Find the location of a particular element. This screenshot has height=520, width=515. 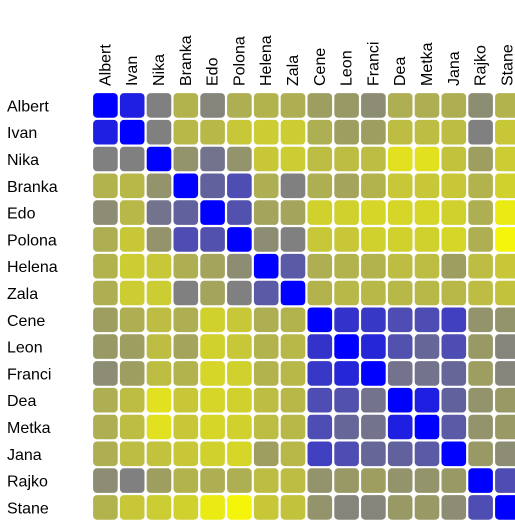

heatmap-cell-dea-polona is located at coordinates (239, 400).